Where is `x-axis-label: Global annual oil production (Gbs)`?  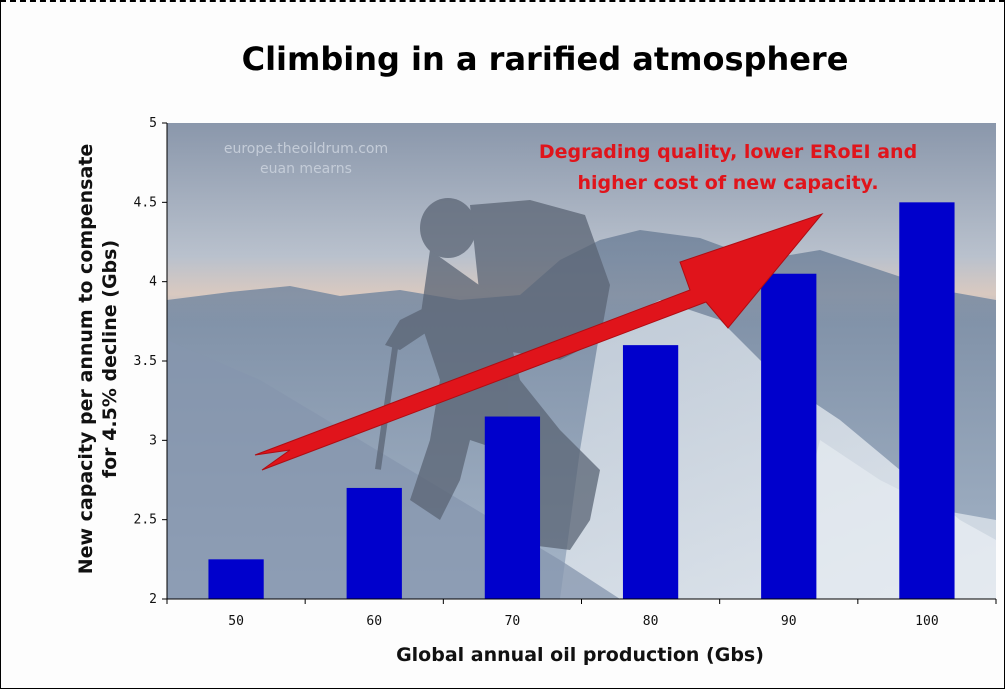
x-axis-label: Global annual oil production (Gbs) is located at coordinates (580, 655).